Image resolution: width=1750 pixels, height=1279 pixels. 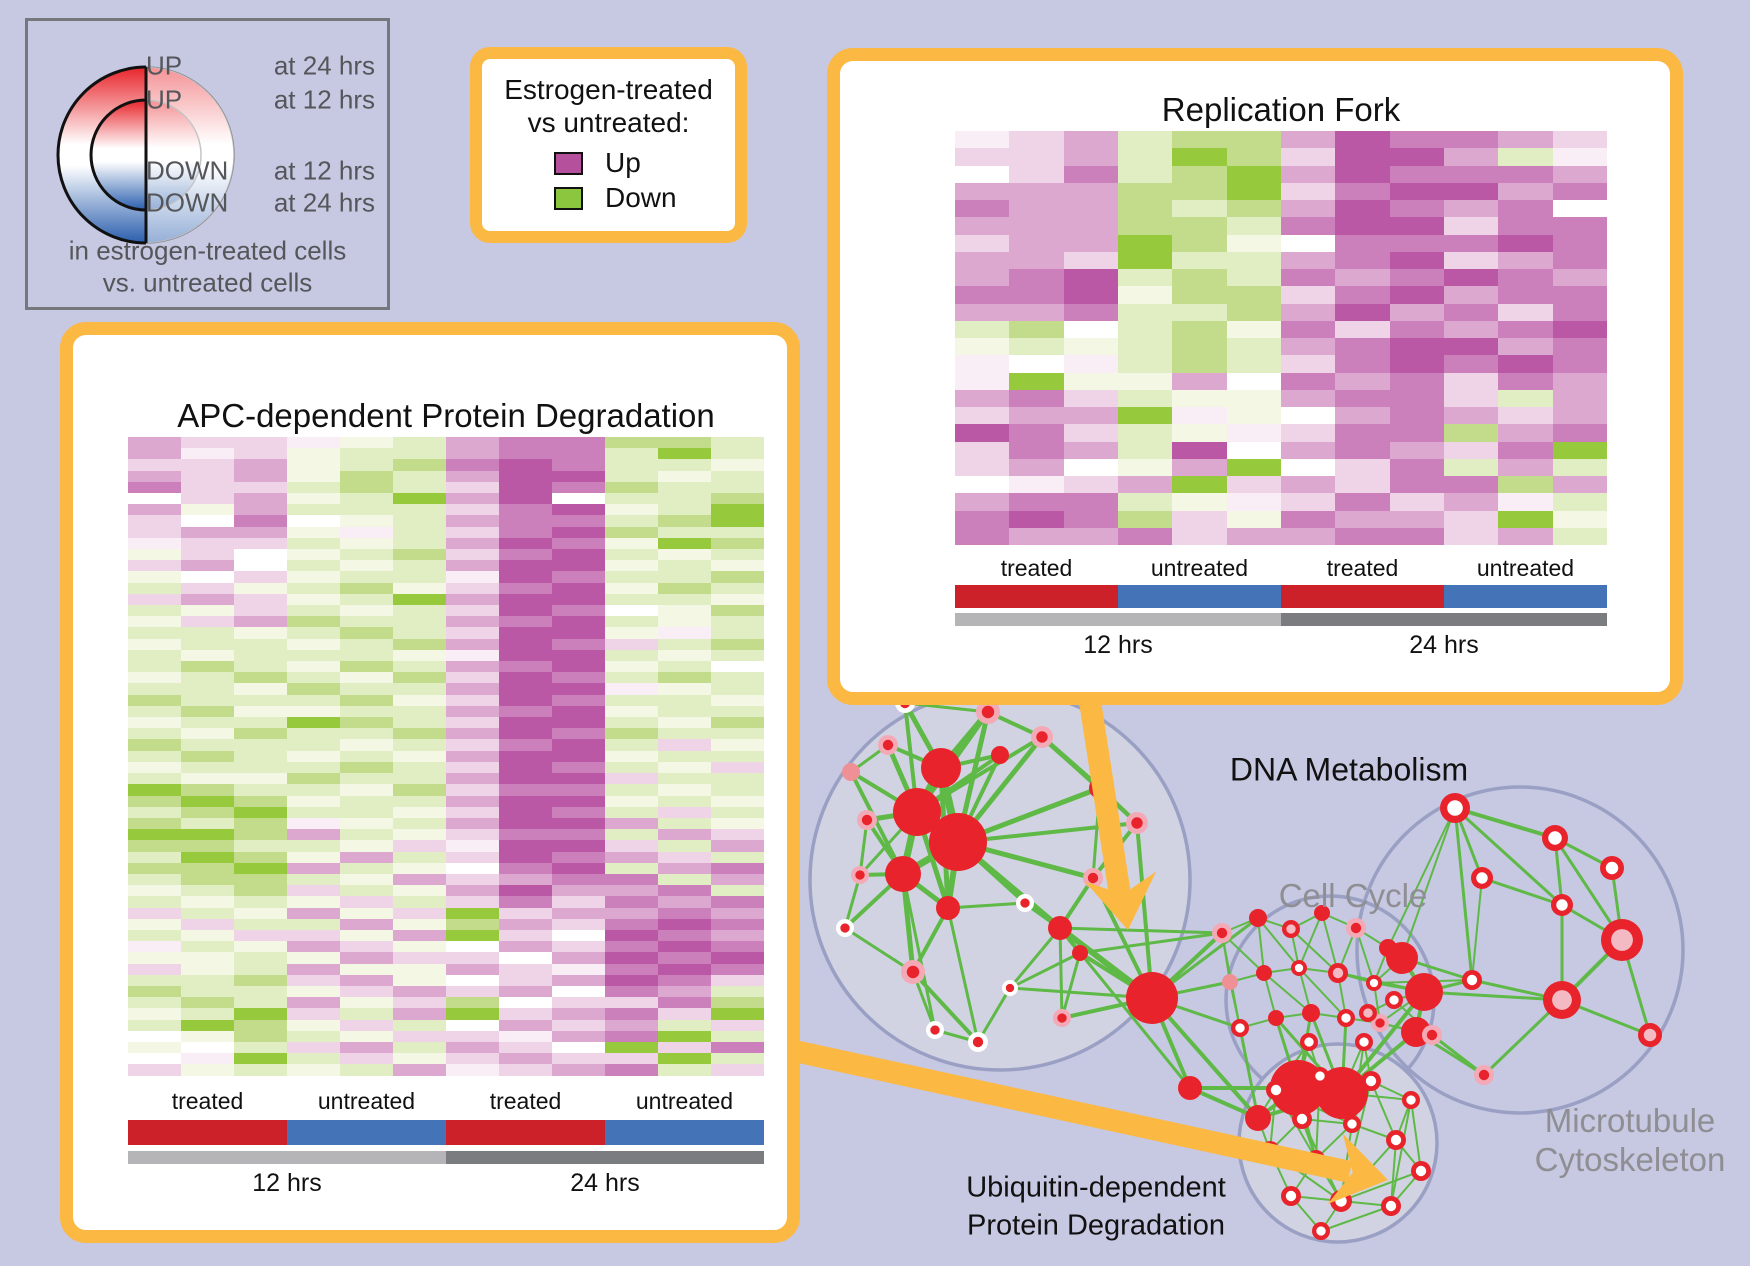 I want to click on gene-node-solid, so click(x=1060, y=928).